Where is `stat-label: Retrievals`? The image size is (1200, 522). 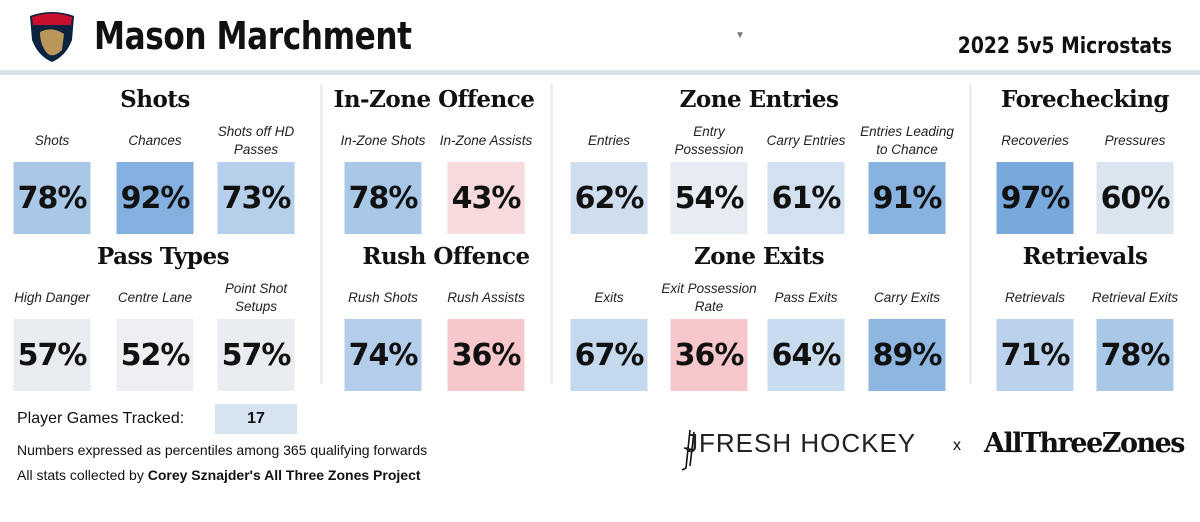
stat-label: Retrievals is located at coordinates (1035, 297).